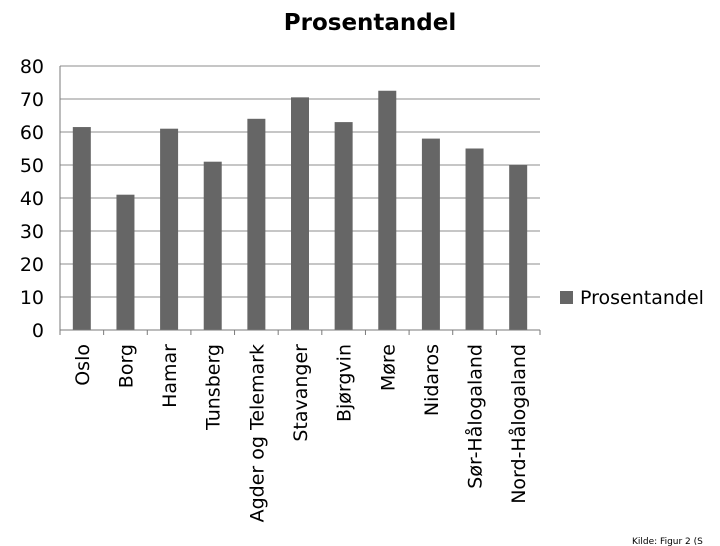 This screenshot has width=720, height=546. What do you see at coordinates (475, 416) in the screenshot?
I see `x-tick-label: Sør-Hålogaland` at bounding box center [475, 416].